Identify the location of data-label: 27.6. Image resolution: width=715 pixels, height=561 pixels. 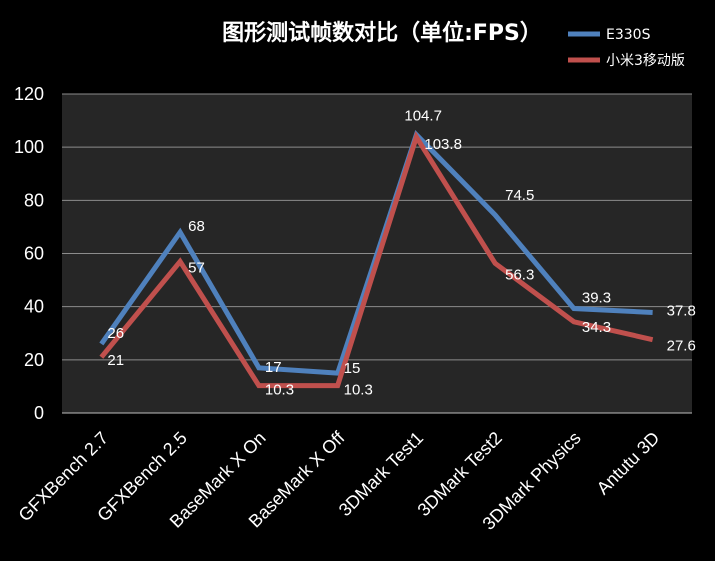
(681, 346).